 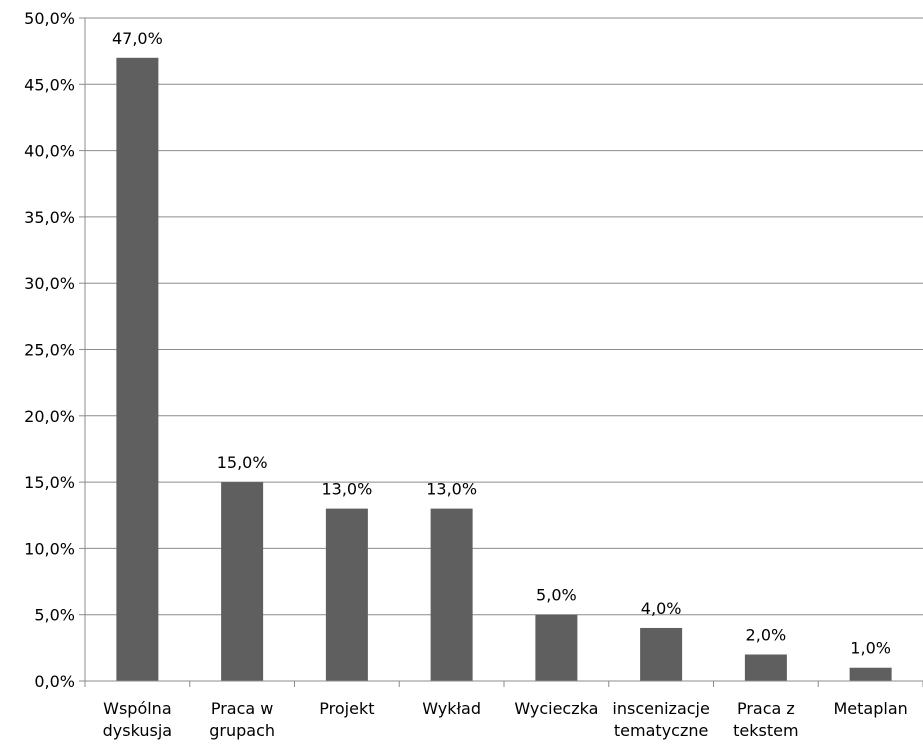 I want to click on x-tick-label: inscenizacje, so click(x=660, y=708).